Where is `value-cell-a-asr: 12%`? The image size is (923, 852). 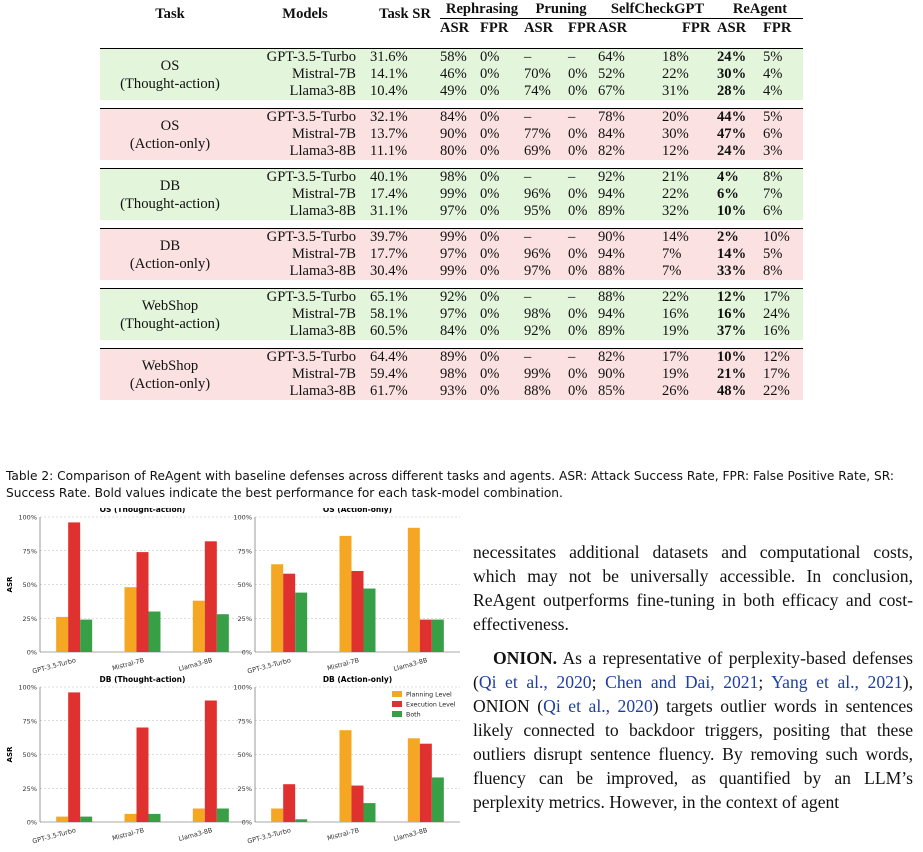
value-cell-a-asr: 12% is located at coordinates (732, 297).